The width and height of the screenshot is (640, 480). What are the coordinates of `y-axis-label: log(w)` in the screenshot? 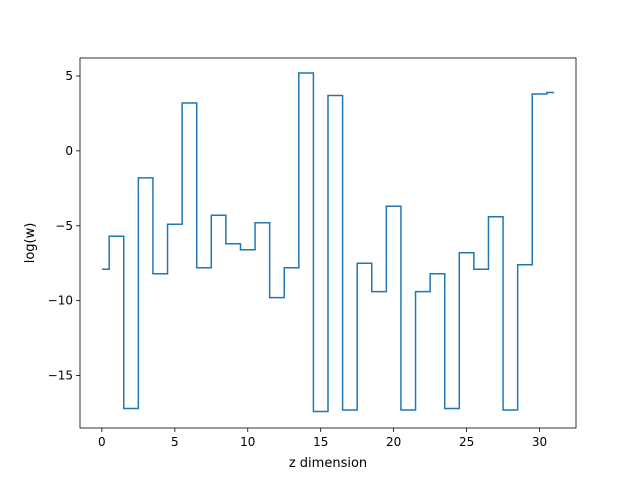 It's located at (30, 243).